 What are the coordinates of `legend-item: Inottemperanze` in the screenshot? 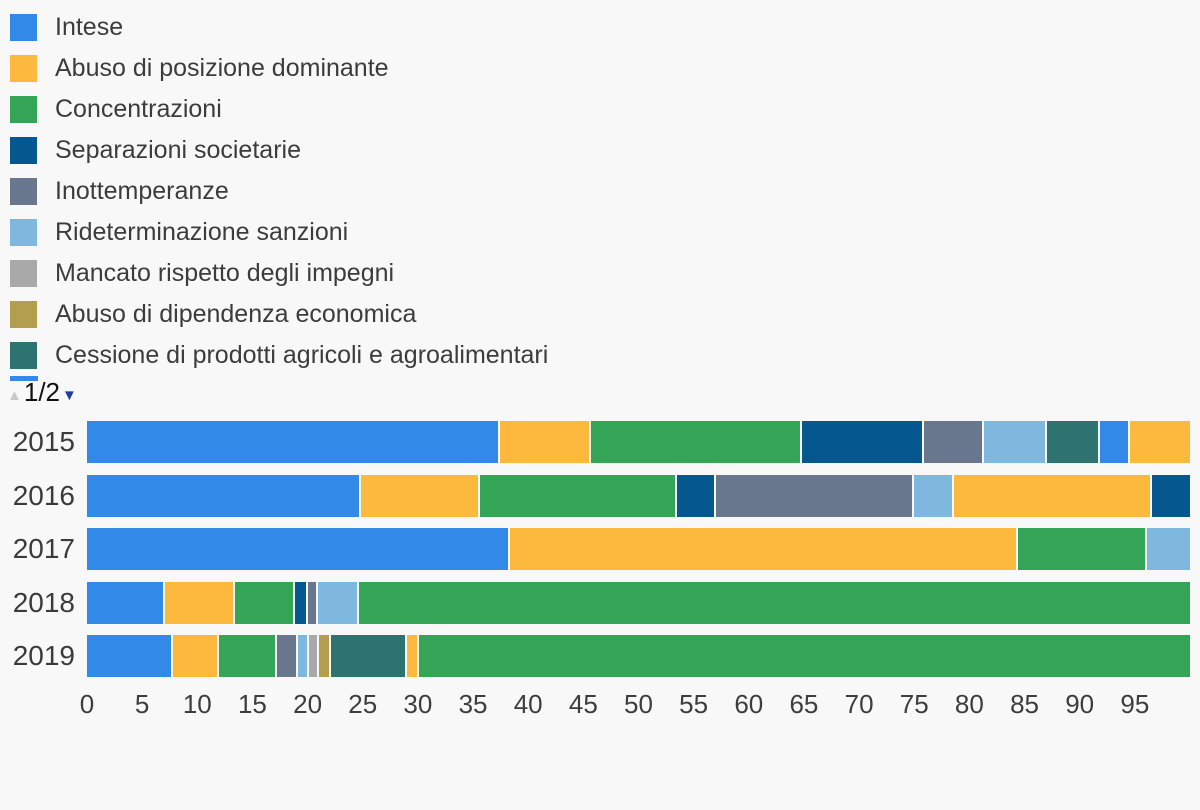 It's located at (279, 191).